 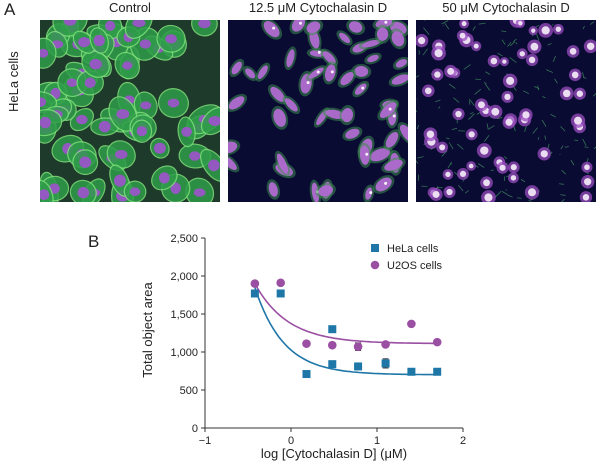 I want to click on x-tick-label: 0, so click(x=291, y=441).